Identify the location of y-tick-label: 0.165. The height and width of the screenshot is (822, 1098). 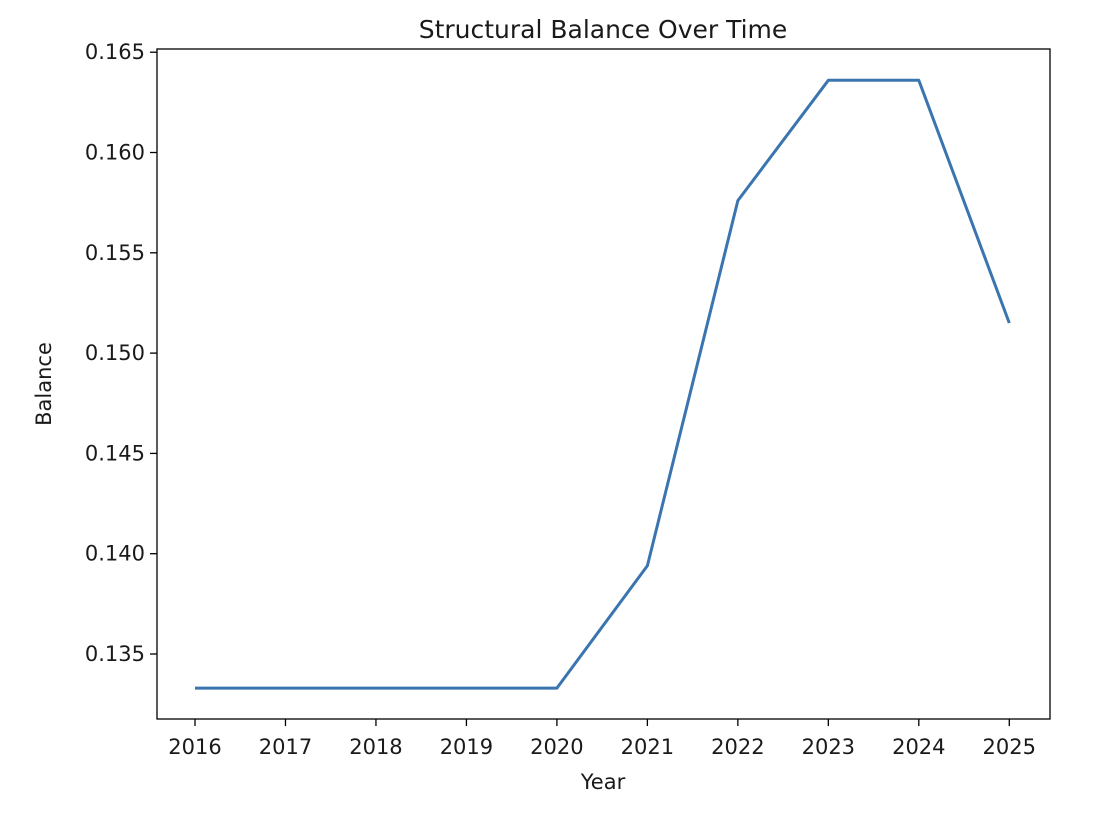
(115, 52).